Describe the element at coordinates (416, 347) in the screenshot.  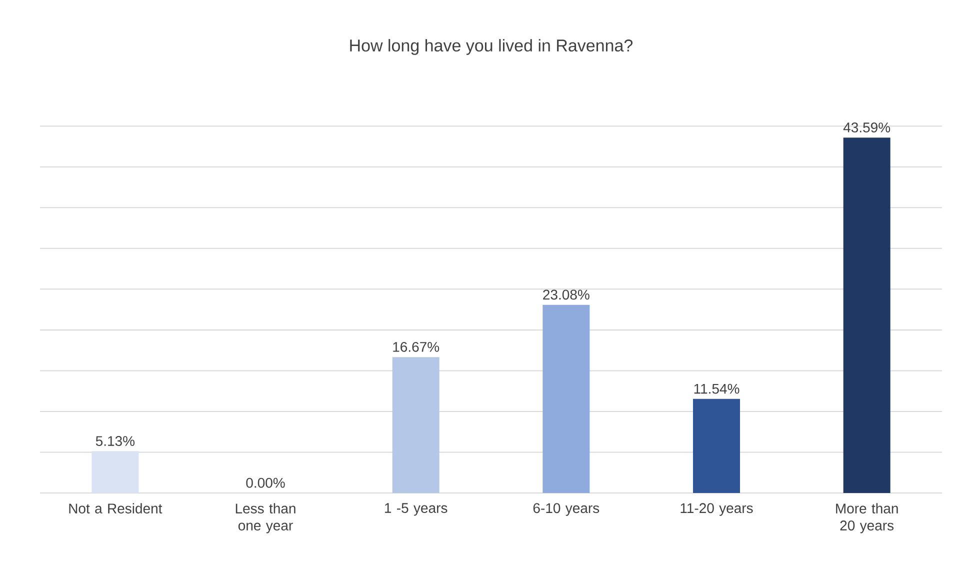
I see `data-label: 16.67%` at that location.